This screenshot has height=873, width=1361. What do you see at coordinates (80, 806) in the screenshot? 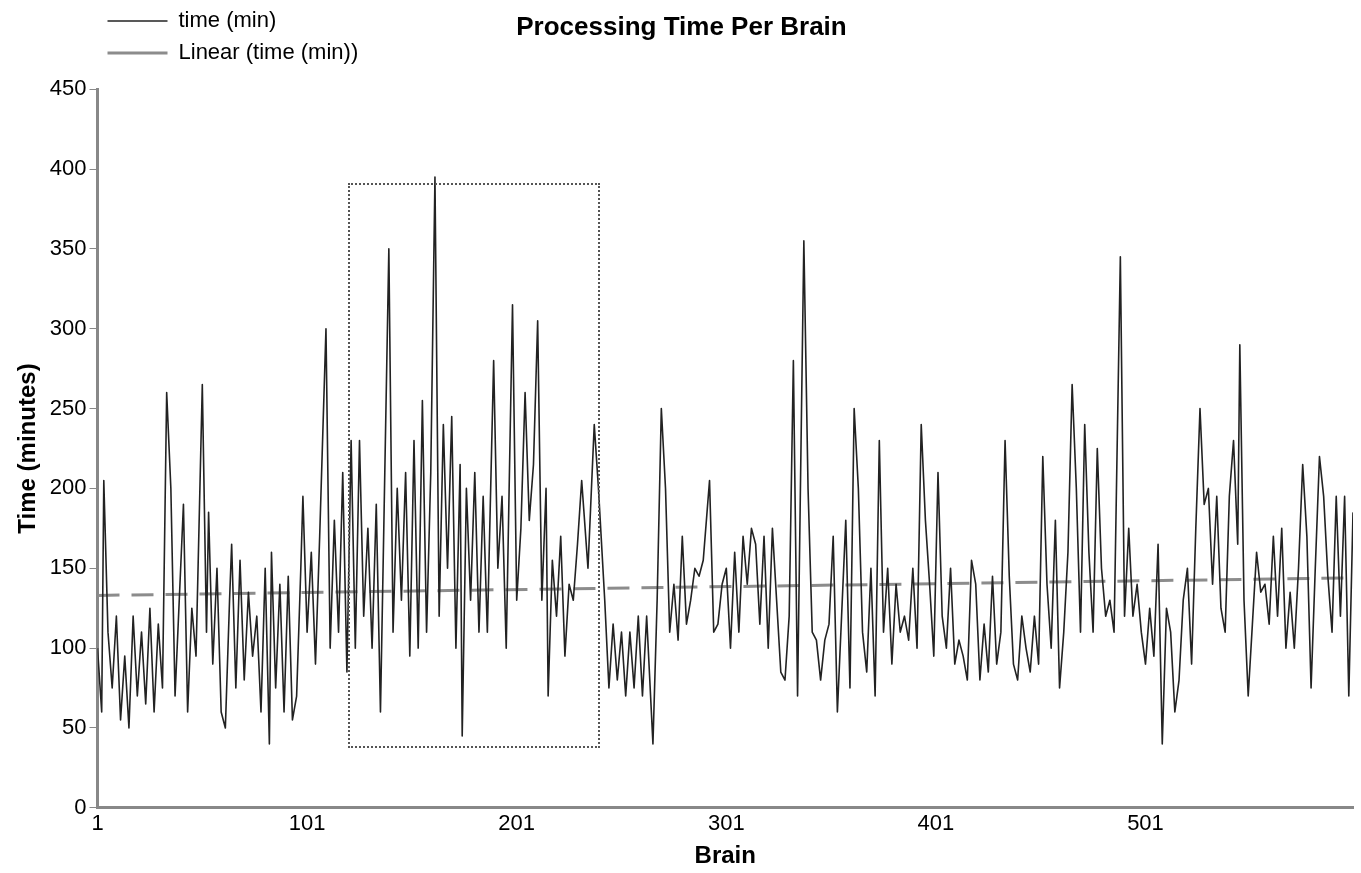
I see `y-tick-label: 0` at bounding box center [80, 806].